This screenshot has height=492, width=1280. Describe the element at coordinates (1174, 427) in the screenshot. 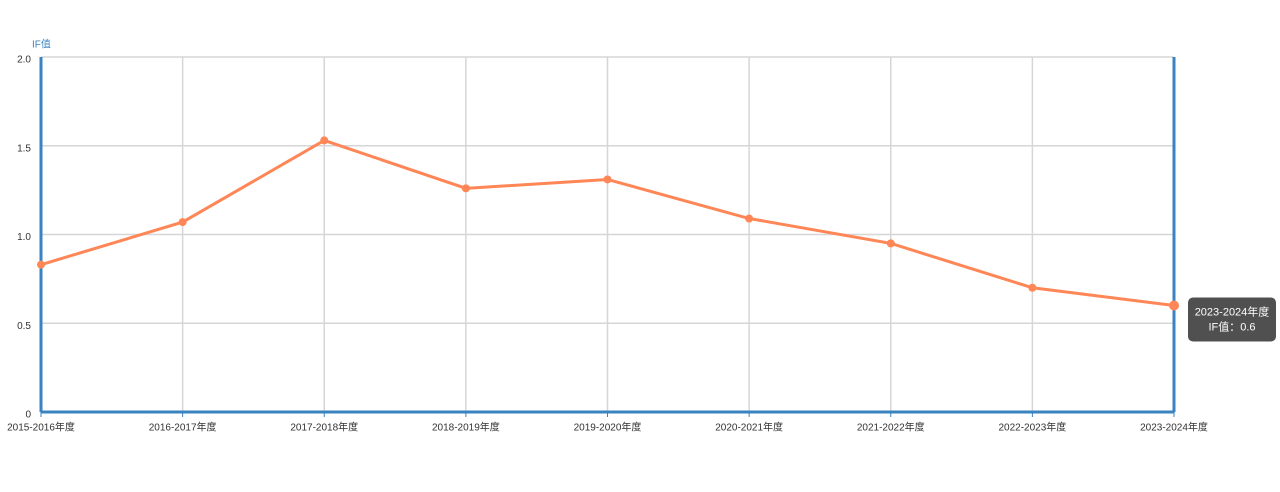

I see `x-tick-label: 2023-2024年度` at that location.